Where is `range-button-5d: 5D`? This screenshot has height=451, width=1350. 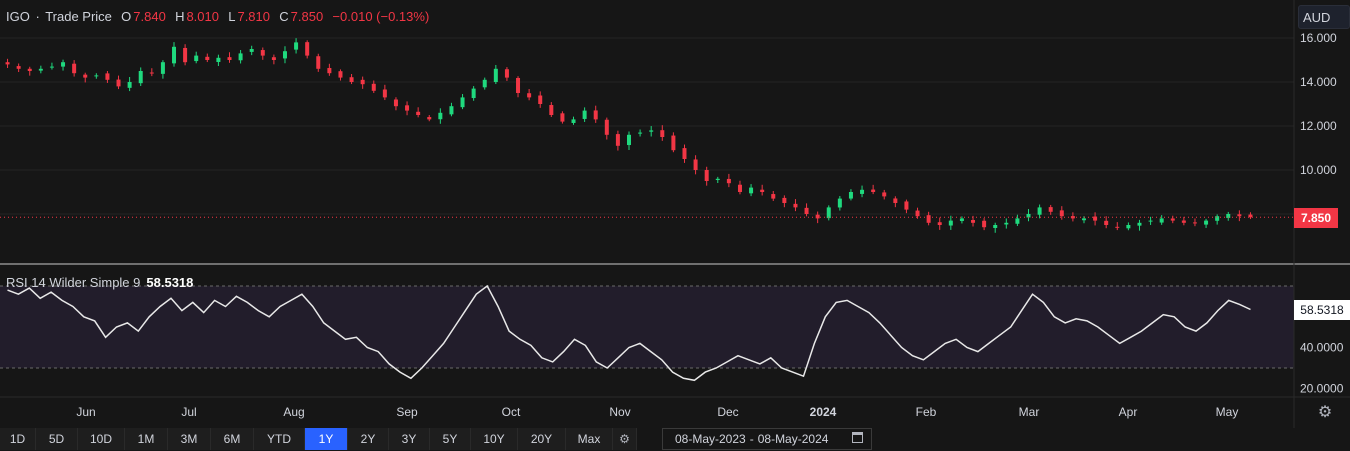
range-button-5d: 5D is located at coordinates (57, 439).